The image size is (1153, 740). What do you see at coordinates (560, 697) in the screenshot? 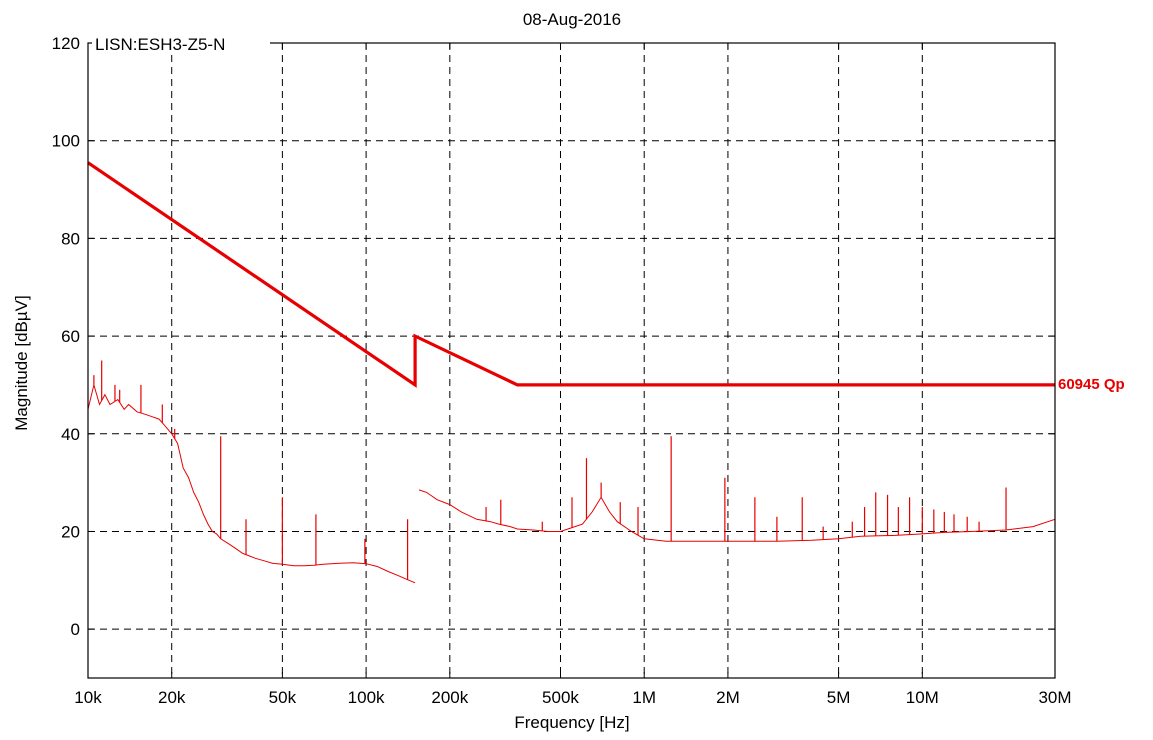
I see `x-tick-label: 500k` at bounding box center [560, 697].